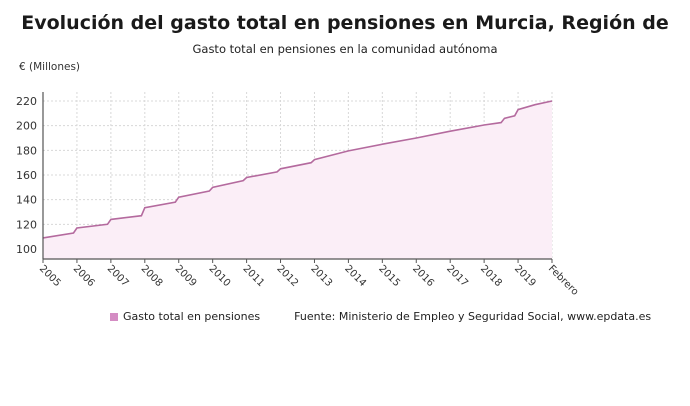 The height and width of the screenshot is (406, 690). Describe the element at coordinates (457, 276) in the screenshot. I see `x-tick-label: 2017` at that location.